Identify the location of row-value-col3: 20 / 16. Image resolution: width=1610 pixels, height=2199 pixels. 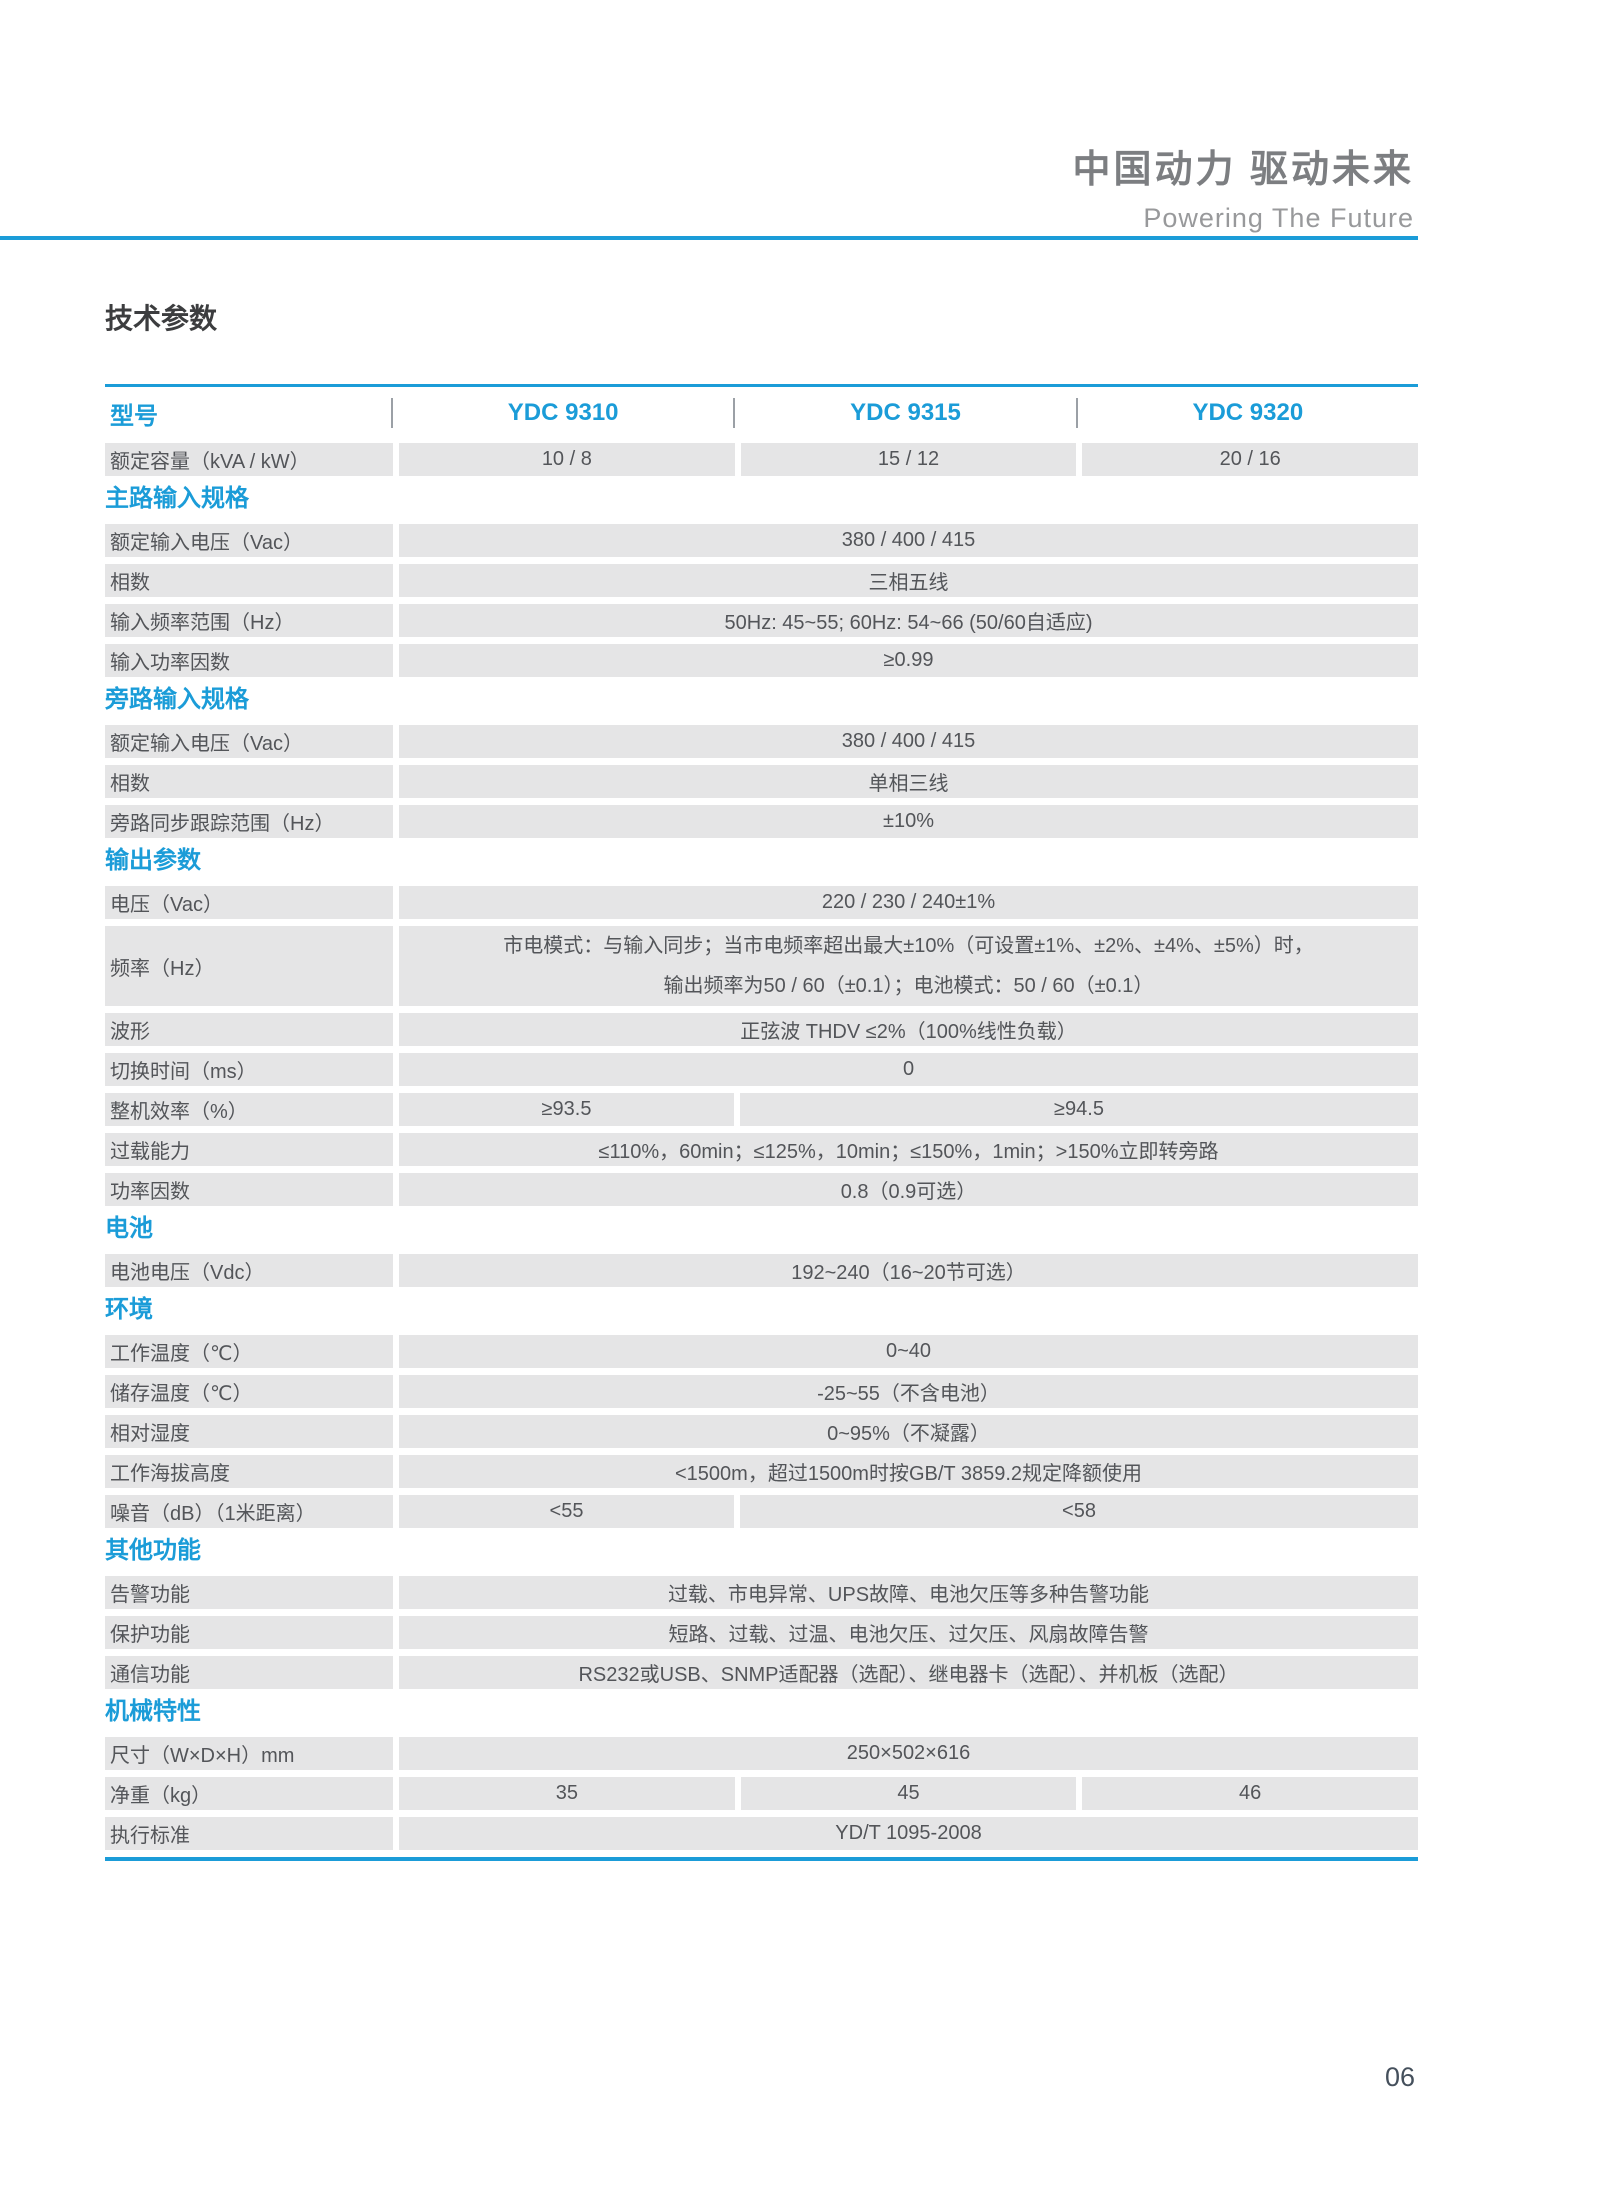
(1250, 459).